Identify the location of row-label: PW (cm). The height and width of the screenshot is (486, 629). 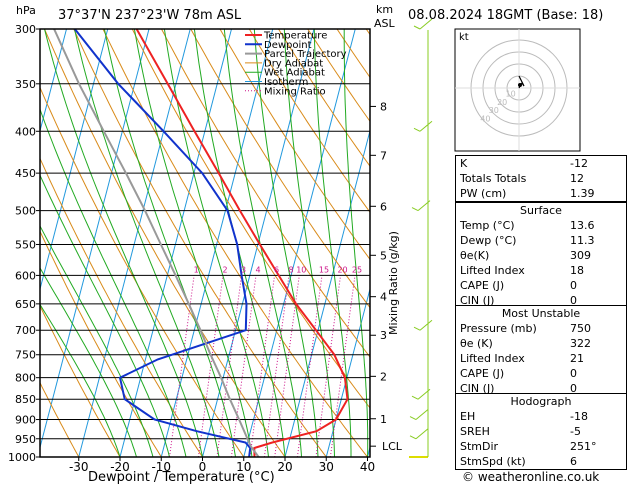
(483, 193).